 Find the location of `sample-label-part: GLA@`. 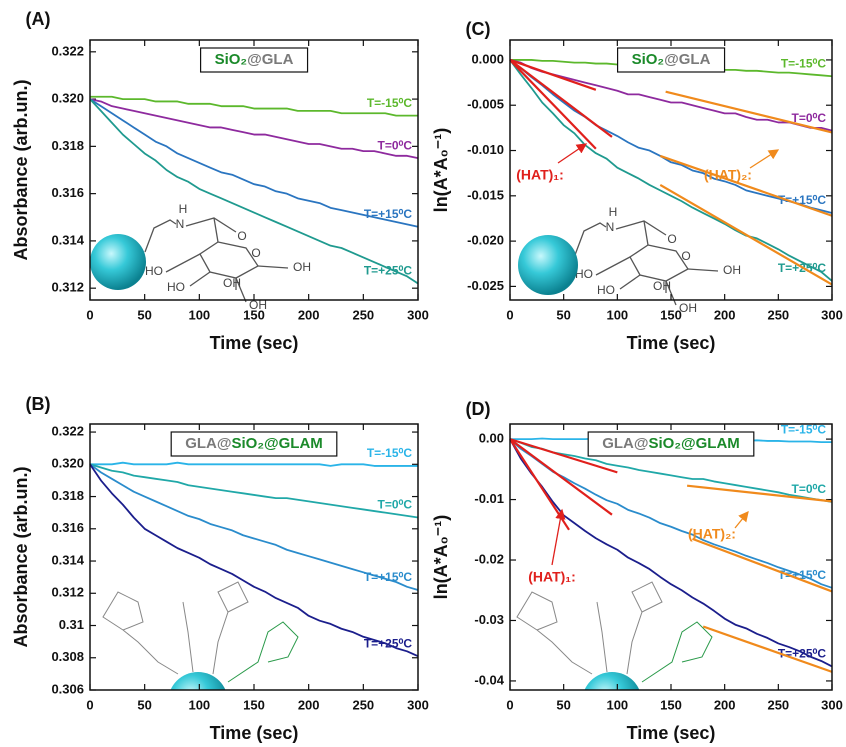

sample-label-part: GLA@ is located at coordinates (208, 443).